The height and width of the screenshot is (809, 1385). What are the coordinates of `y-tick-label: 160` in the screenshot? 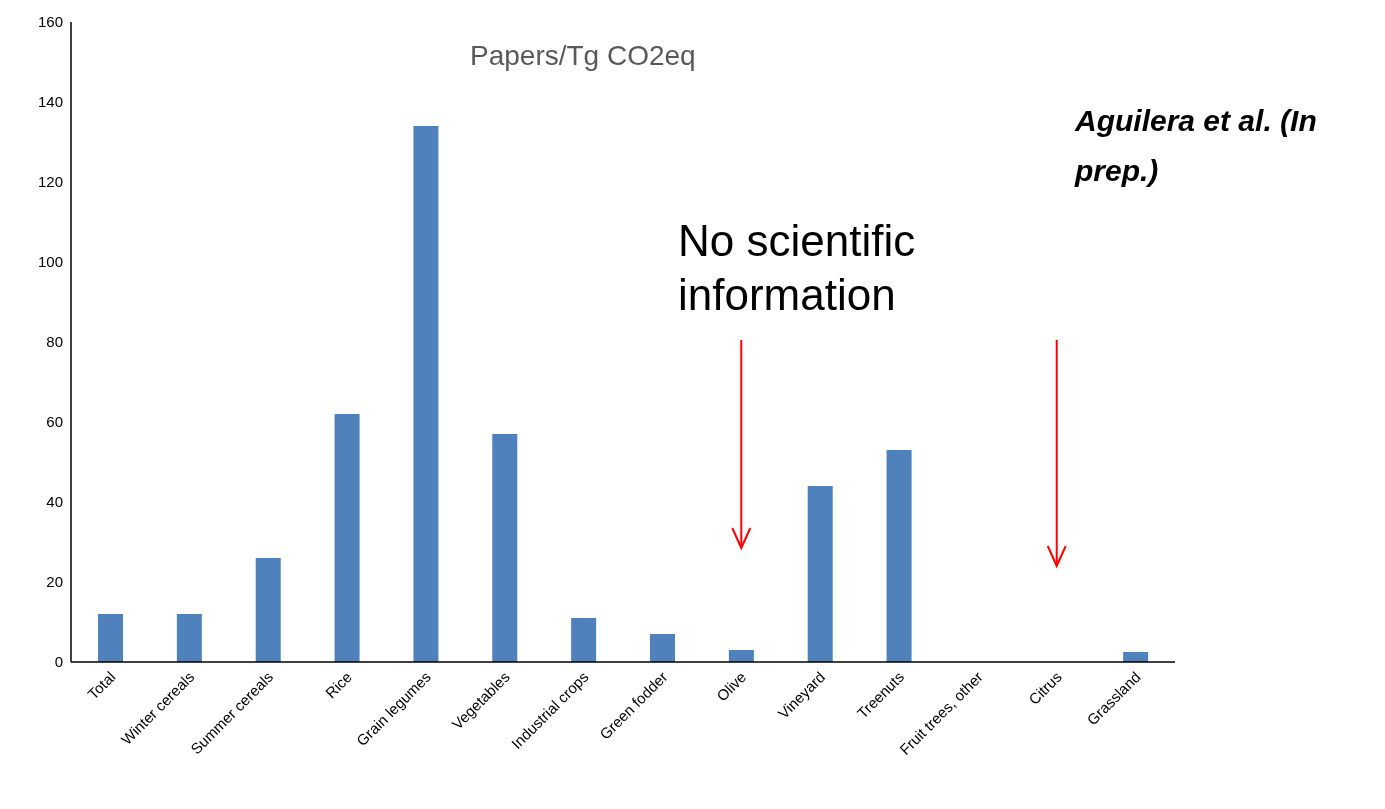 It's located at (50, 22).